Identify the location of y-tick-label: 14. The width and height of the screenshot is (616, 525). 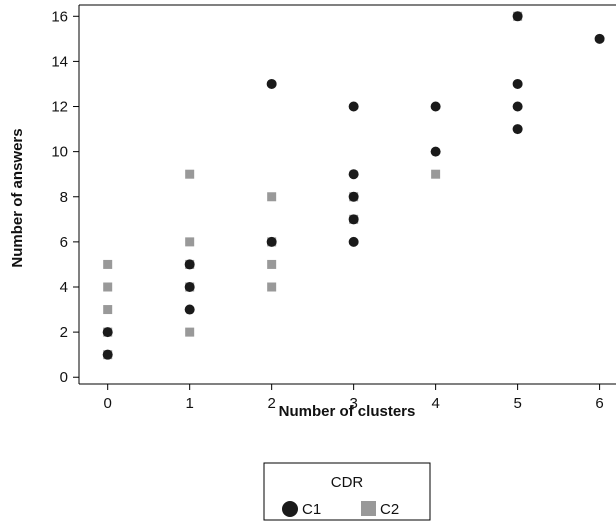
(59, 61).